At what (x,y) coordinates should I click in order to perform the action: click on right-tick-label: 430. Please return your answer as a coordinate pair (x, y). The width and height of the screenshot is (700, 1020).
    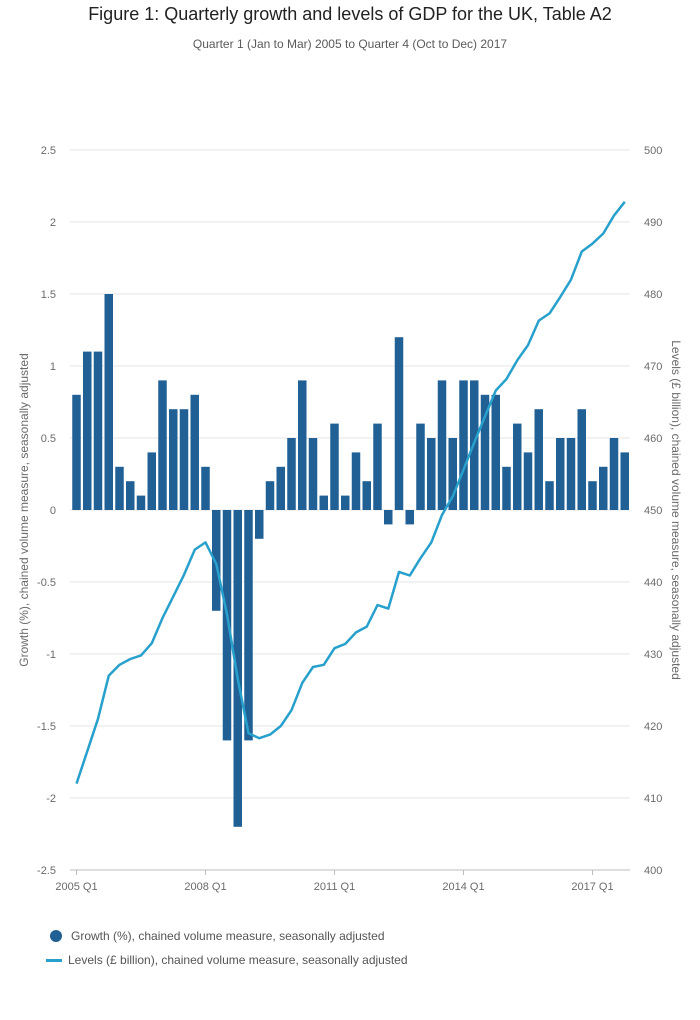
    Looking at the image, I should click on (653, 655).